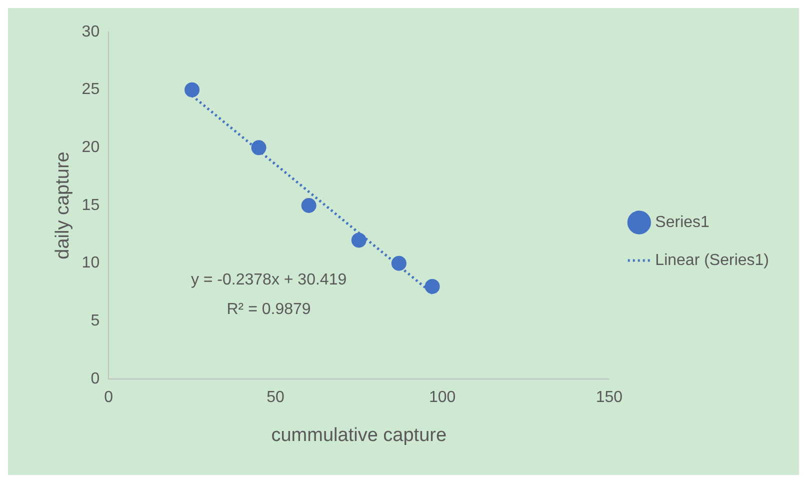 The height and width of the screenshot is (483, 807). What do you see at coordinates (91, 147) in the screenshot?
I see `y-tick-label: 20` at bounding box center [91, 147].